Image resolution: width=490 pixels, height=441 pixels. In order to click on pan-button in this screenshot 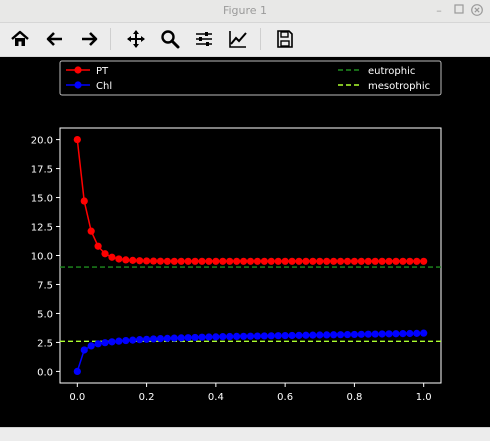, I will do `click(136, 39)`.